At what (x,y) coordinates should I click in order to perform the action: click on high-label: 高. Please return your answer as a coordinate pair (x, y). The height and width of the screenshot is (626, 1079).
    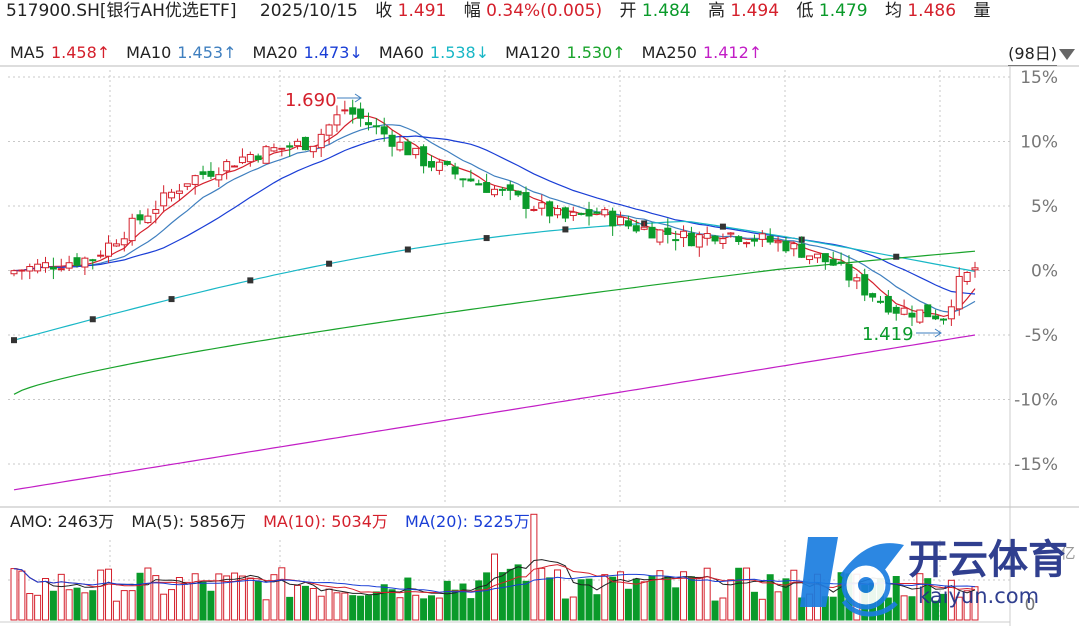
    Looking at the image, I should click on (716, 11).